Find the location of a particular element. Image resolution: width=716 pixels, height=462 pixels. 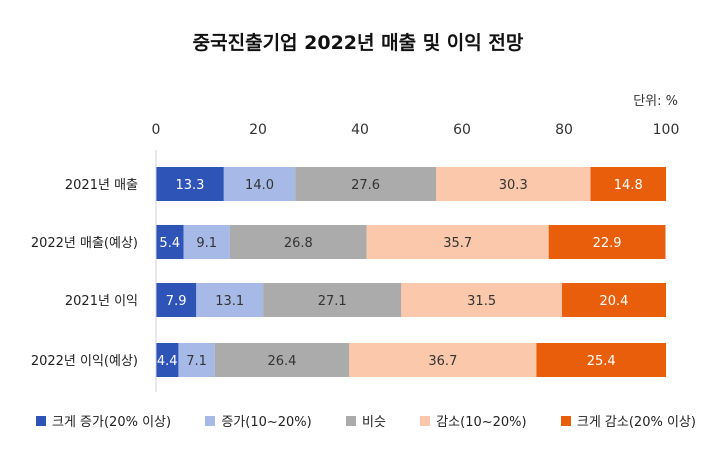

data-label: 26.8 is located at coordinates (298, 243).